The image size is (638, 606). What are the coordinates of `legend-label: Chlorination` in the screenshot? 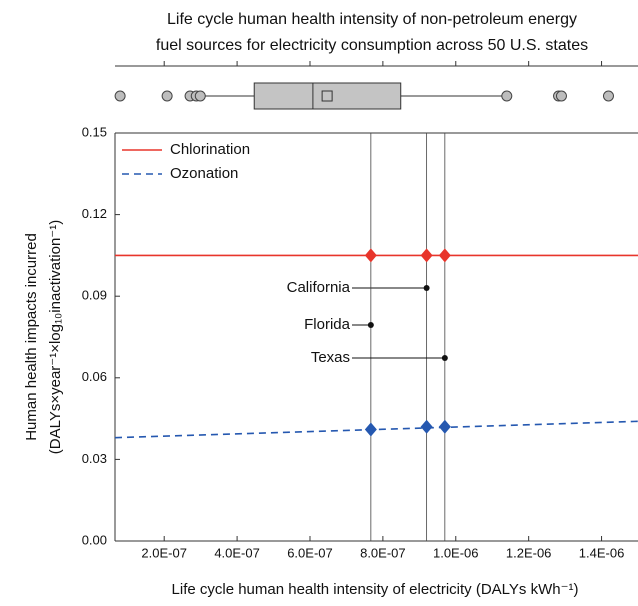 It's located at (210, 149).